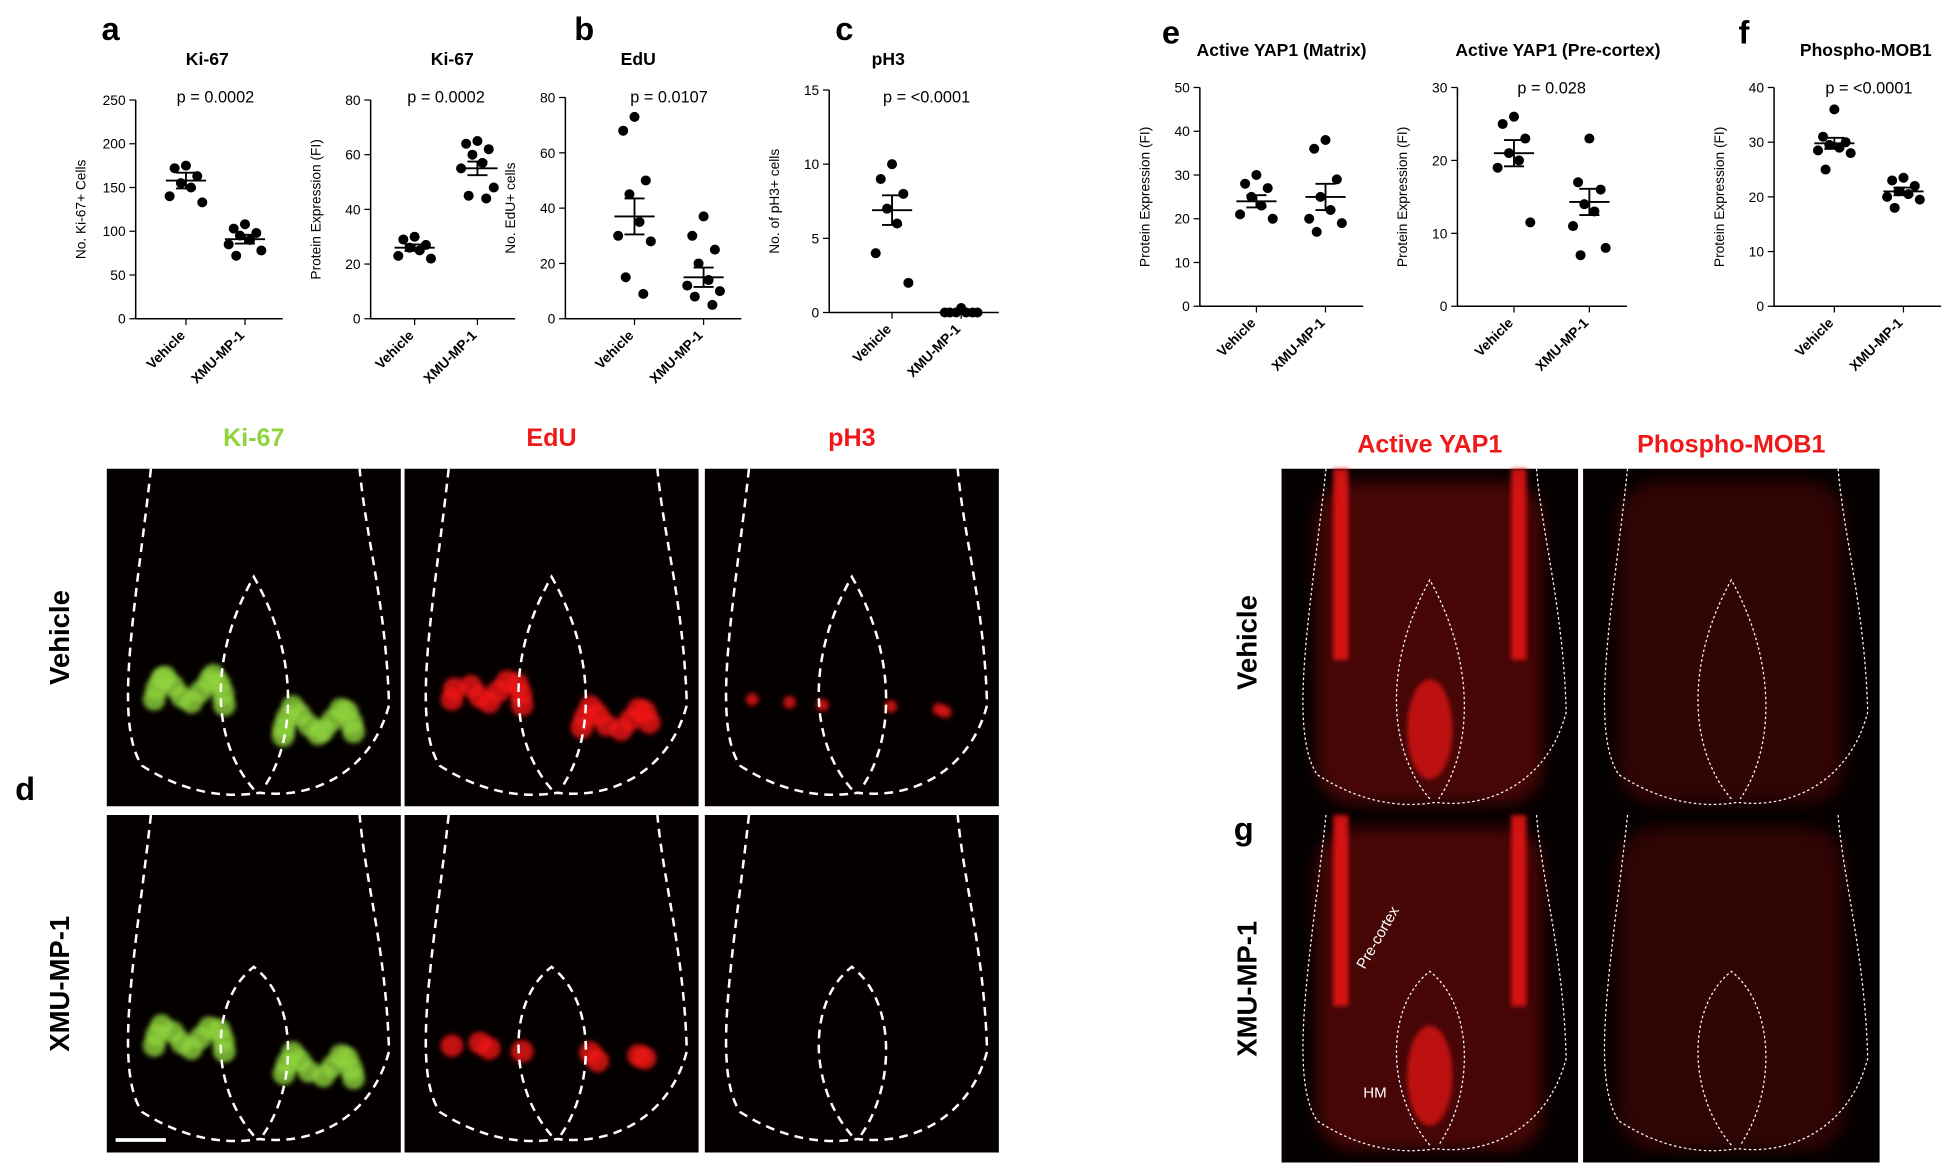  I want to click on panel-label: a, so click(110, 29).